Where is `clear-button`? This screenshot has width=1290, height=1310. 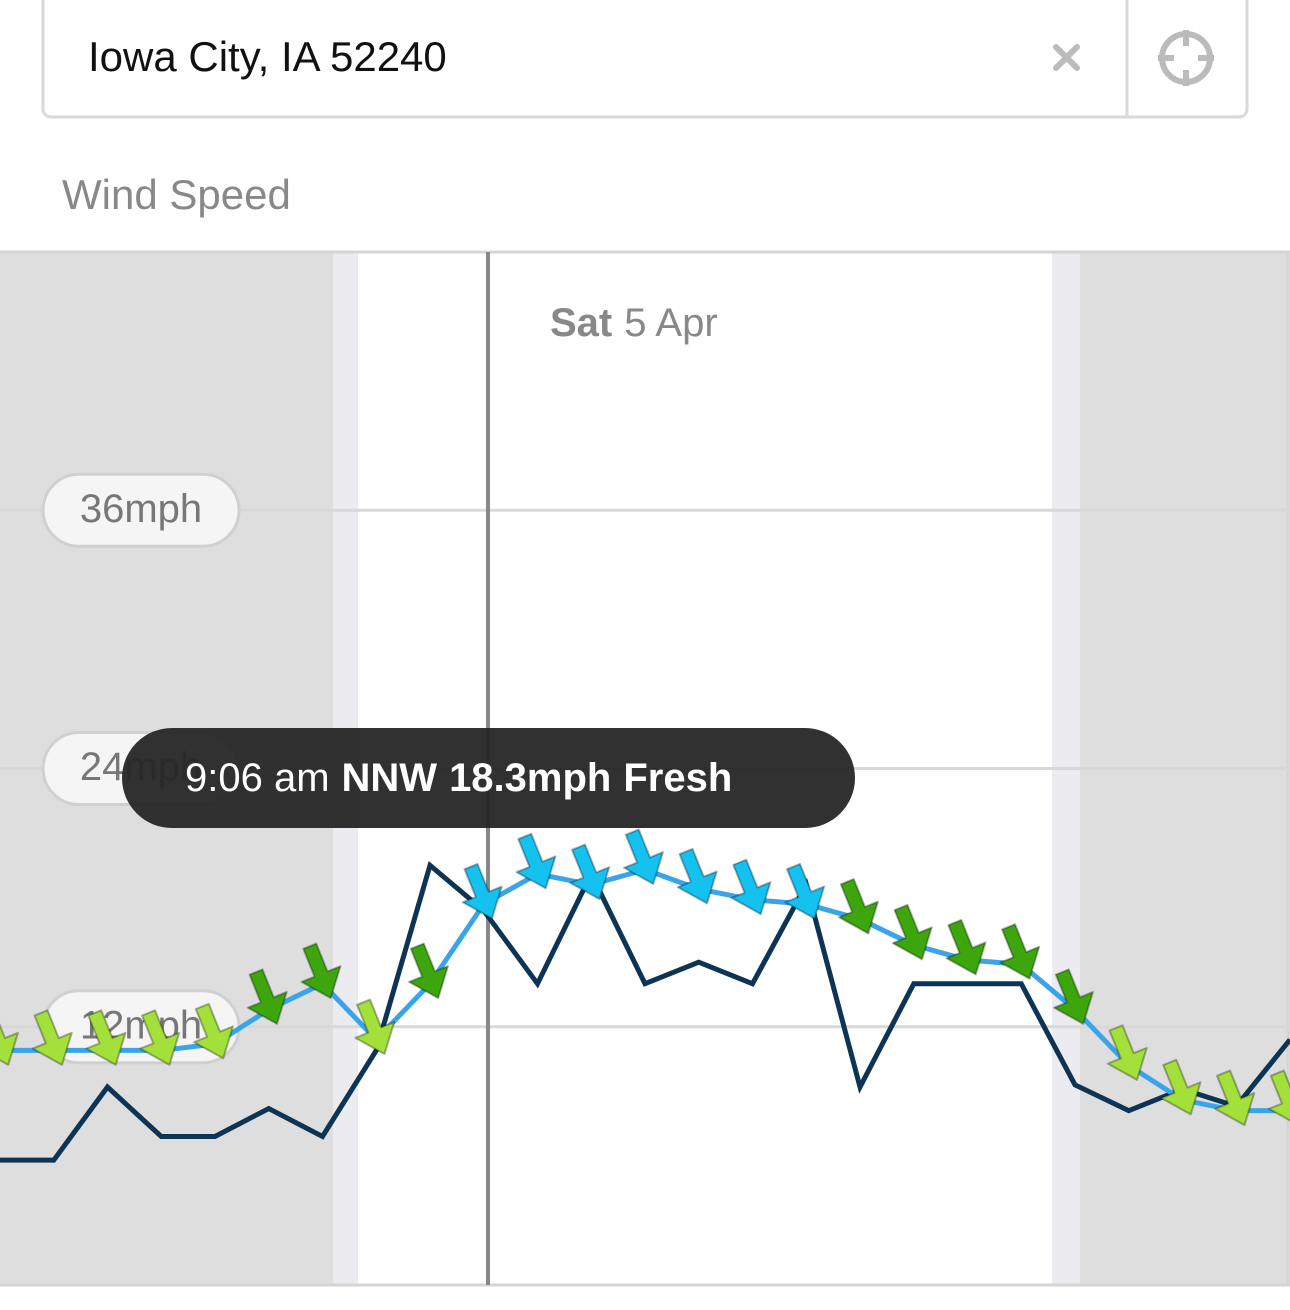 clear-button is located at coordinates (1066, 57).